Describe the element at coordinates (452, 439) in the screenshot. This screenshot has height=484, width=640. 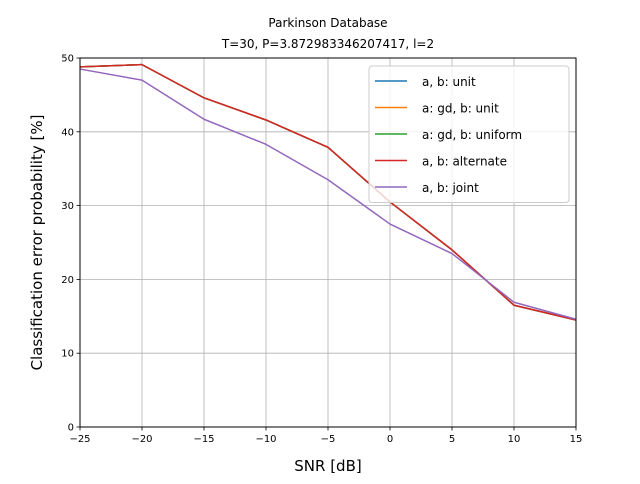
I see `x-tick-label: 5` at that location.